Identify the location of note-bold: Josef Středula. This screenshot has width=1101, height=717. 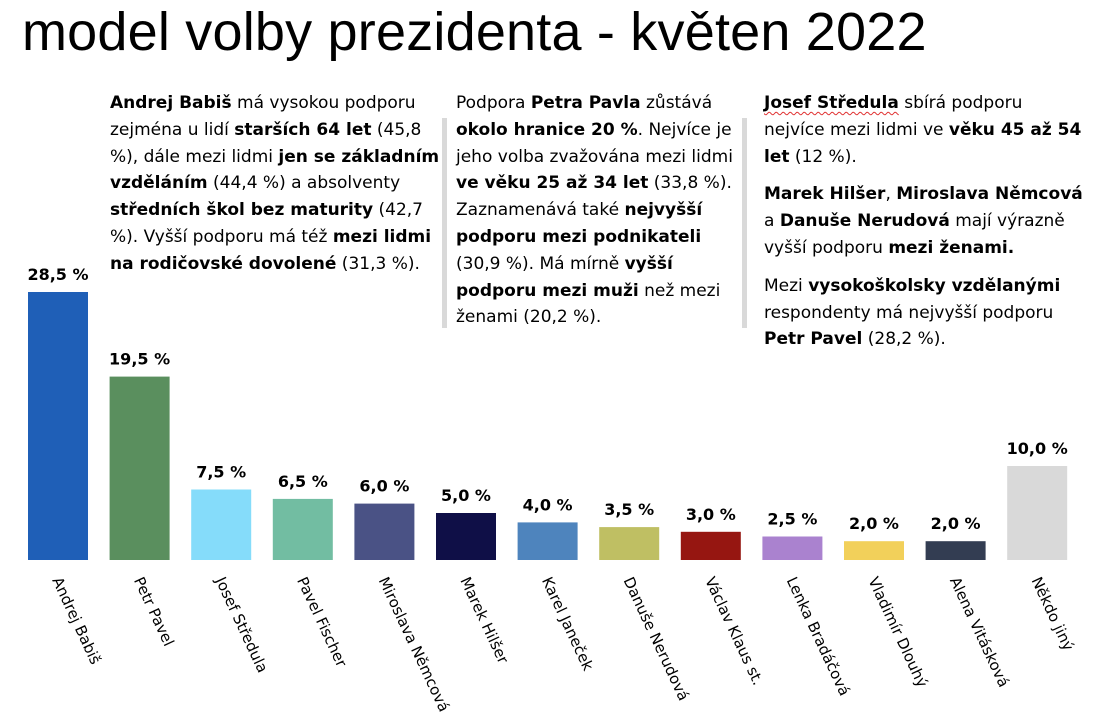
(831, 103).